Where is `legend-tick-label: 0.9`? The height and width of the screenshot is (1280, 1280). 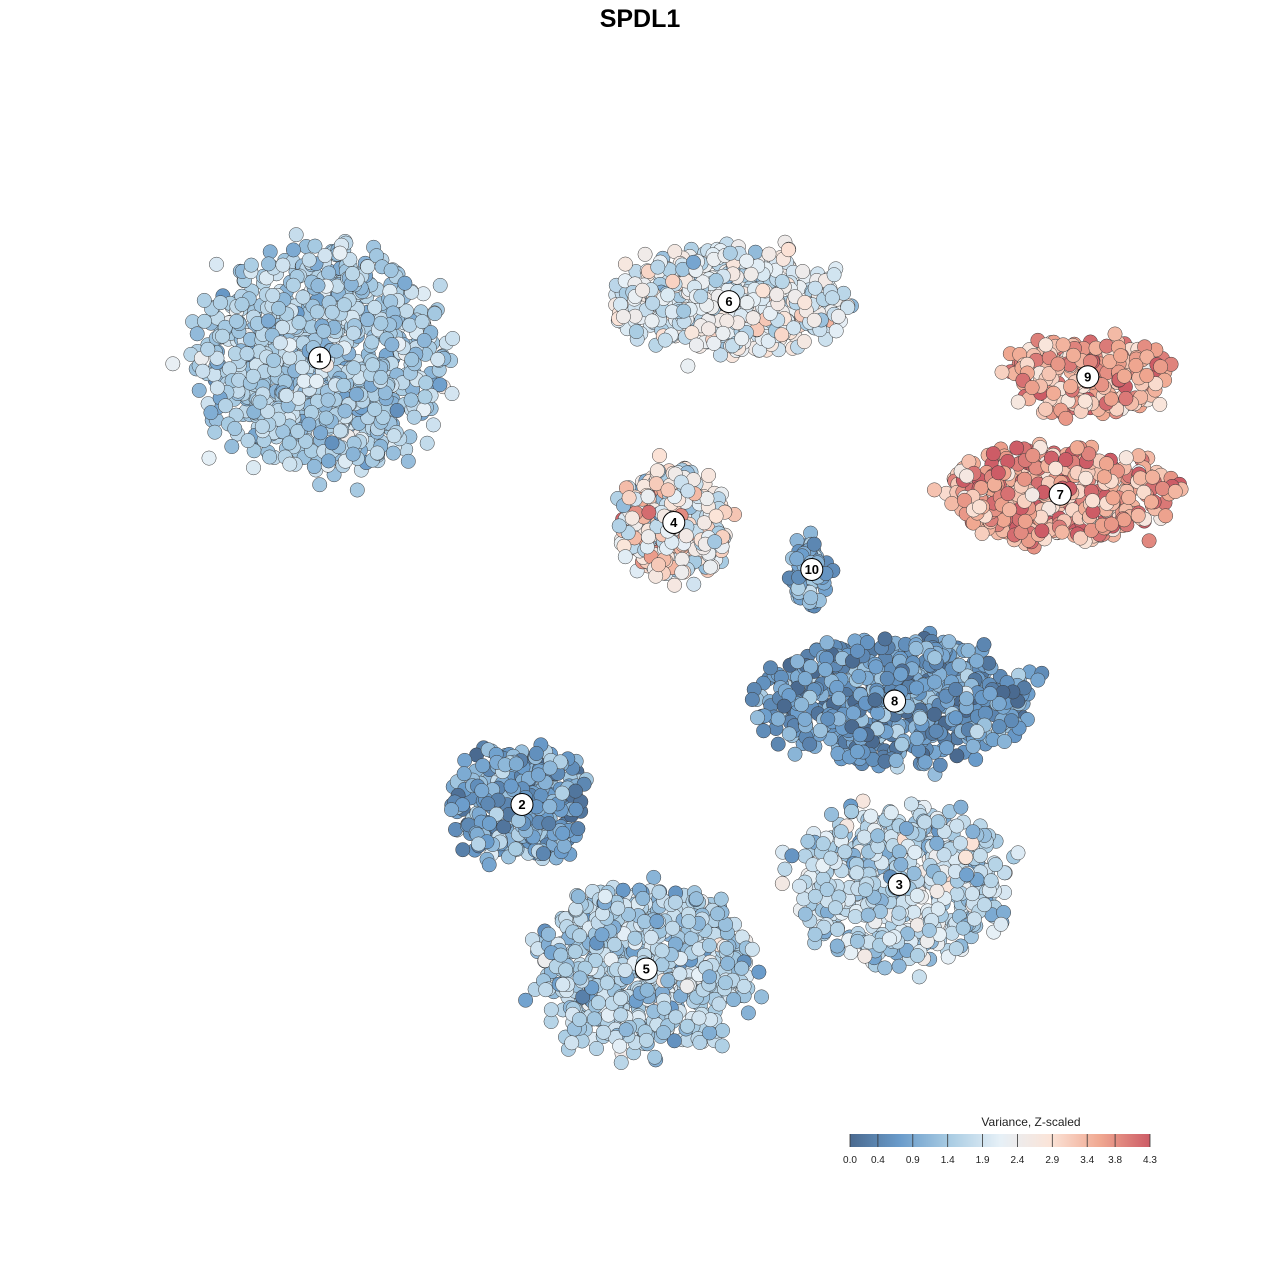
legend-tick-label: 0.9 is located at coordinates (913, 1160).